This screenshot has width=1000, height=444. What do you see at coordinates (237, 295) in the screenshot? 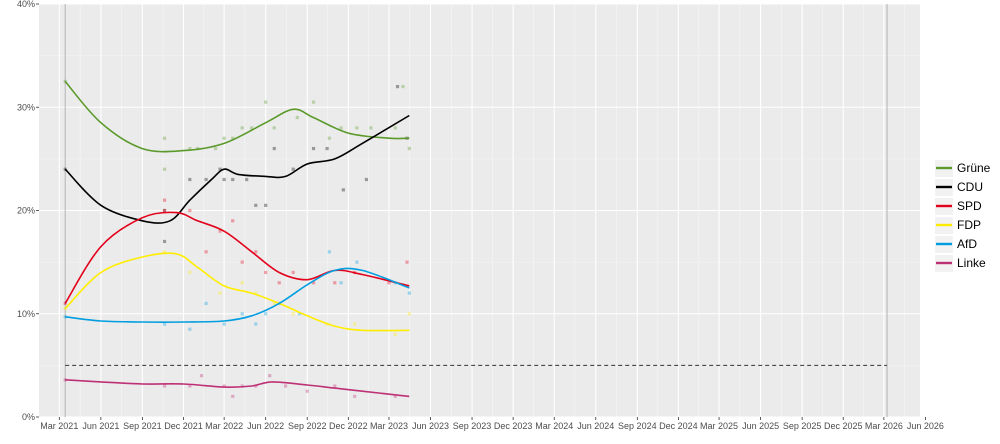
I see `series-line-afd` at bounding box center [237, 295].